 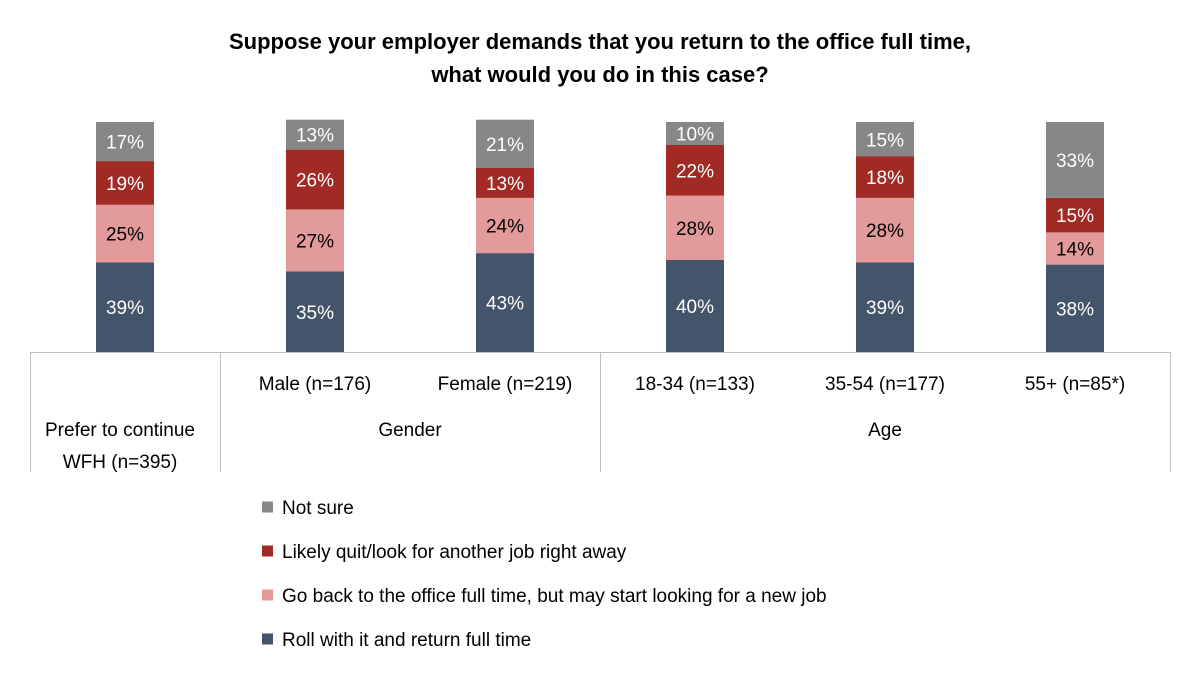 I want to click on data-label: 40%, so click(x=695, y=307).